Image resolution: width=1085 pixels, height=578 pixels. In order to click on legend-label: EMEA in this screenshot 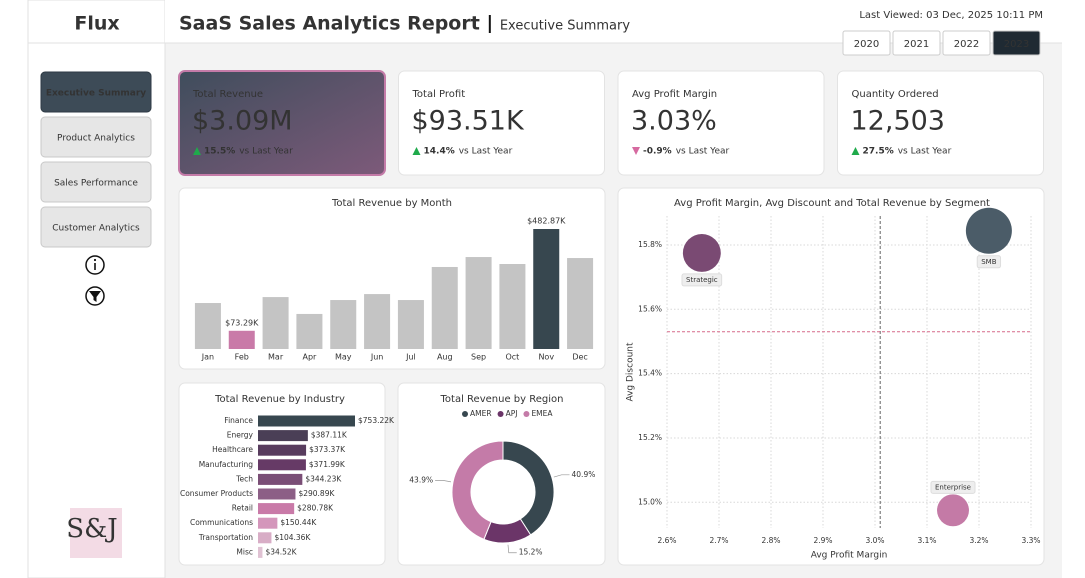, I will do `click(542, 413)`.